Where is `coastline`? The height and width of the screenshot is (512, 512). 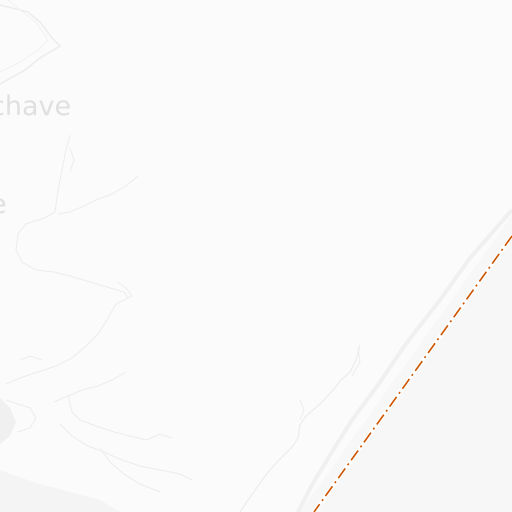
coastline is located at coordinates (300, 428).